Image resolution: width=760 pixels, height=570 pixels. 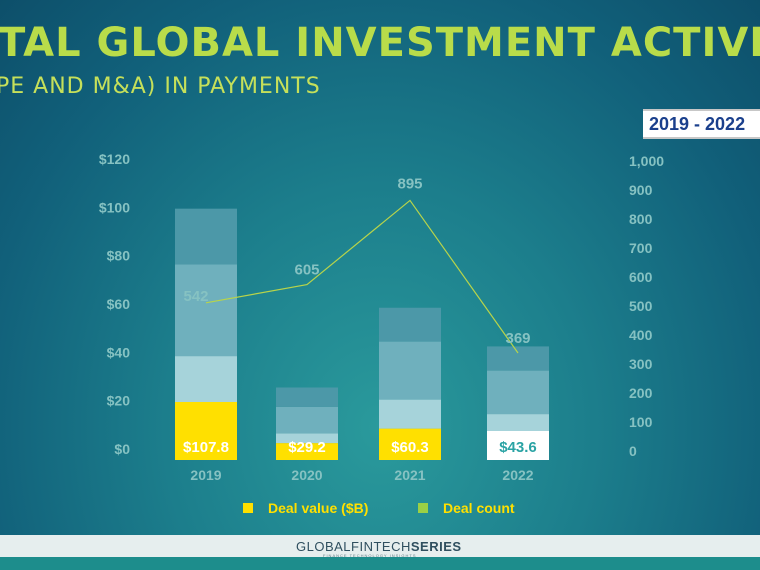 What do you see at coordinates (119, 352) in the screenshot?
I see `y-left-tick-label: $40` at bounding box center [119, 352].